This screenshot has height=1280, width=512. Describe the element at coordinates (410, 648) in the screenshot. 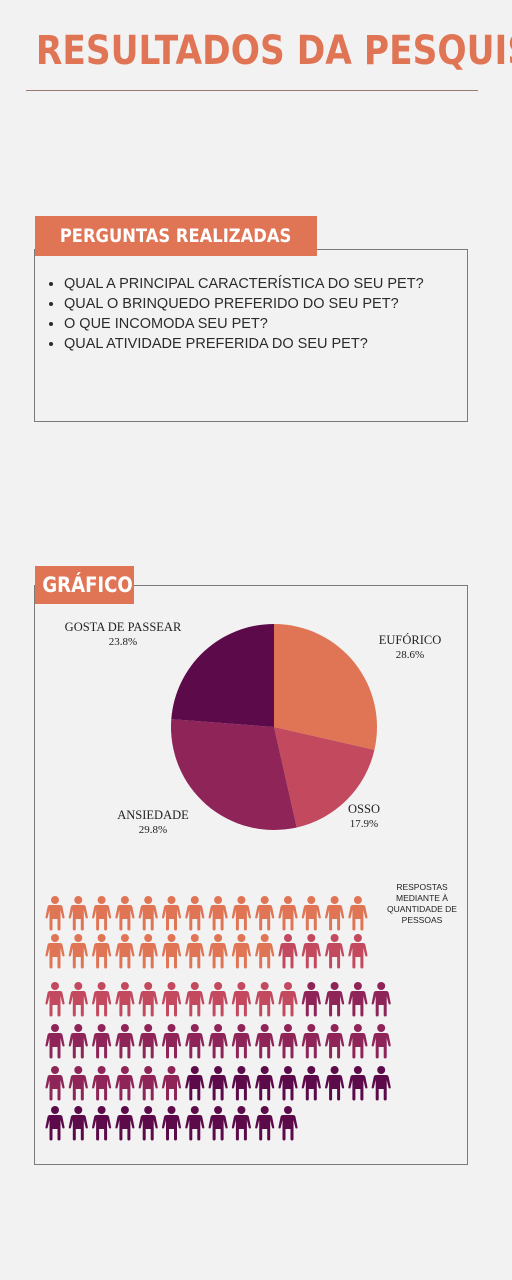

I see `pie-label-euforico: EUFÓRICO 28.6%` at that location.